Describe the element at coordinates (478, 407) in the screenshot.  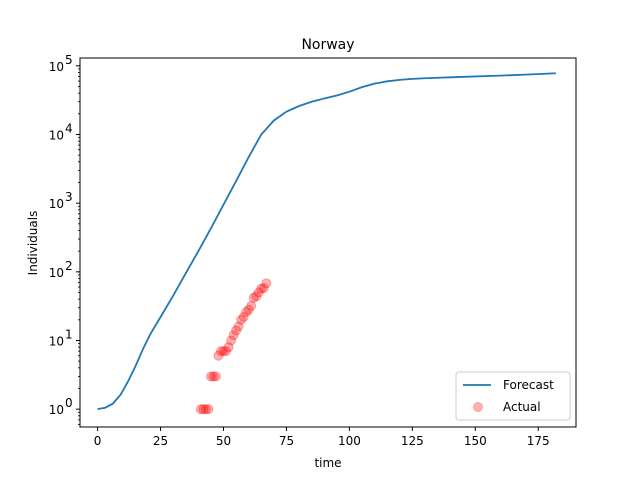
I see `legend-swatch-actual` at that location.